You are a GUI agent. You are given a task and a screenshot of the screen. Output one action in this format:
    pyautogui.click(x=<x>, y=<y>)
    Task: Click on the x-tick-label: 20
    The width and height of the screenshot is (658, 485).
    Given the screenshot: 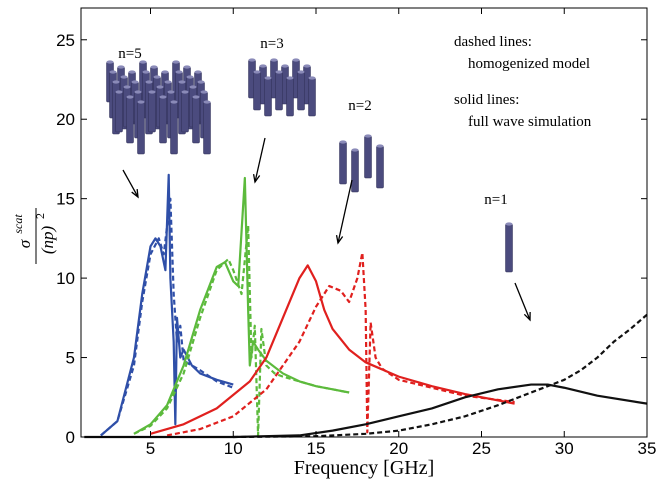 What is the action you would take?
    pyautogui.click(x=398, y=448)
    